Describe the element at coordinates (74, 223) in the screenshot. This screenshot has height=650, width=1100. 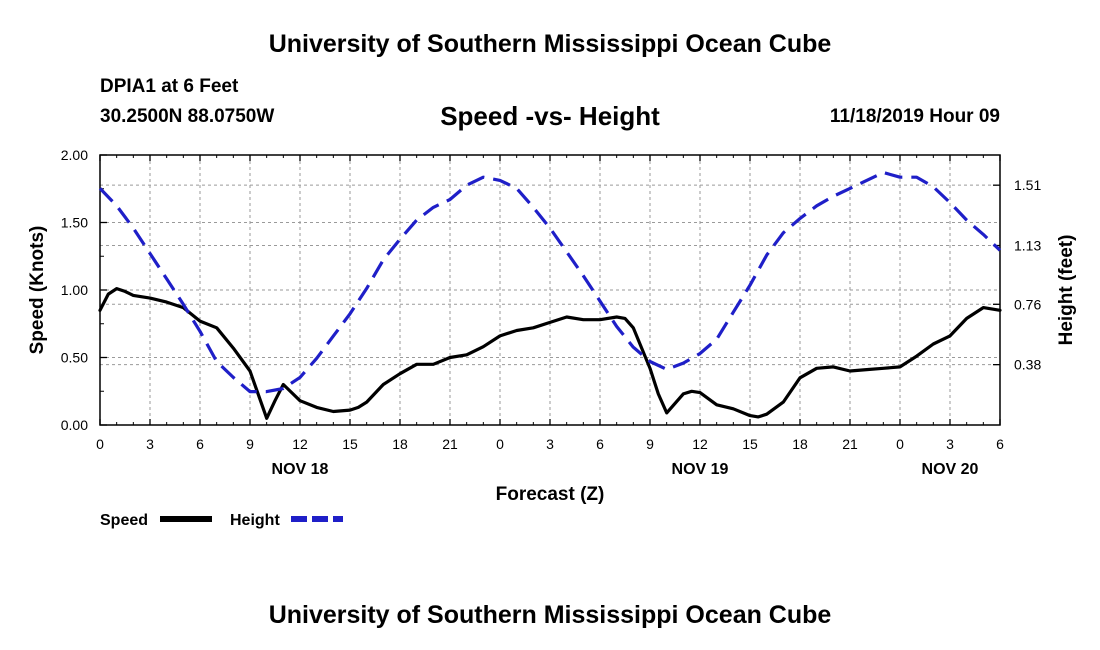
I see `y-tick-label: 1.50` at that location.